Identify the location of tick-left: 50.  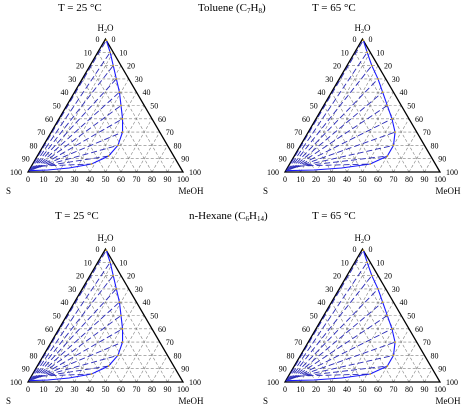
(57, 106).